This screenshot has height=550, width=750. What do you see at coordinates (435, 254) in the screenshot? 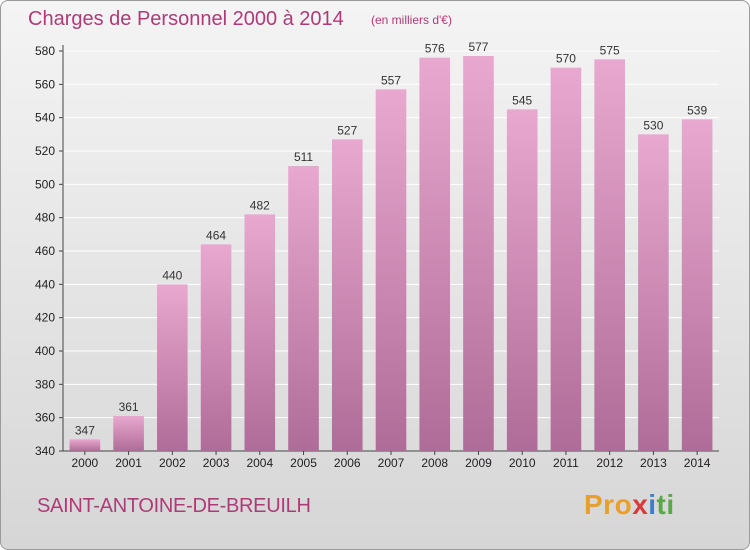
I see `bar-2008` at bounding box center [435, 254].